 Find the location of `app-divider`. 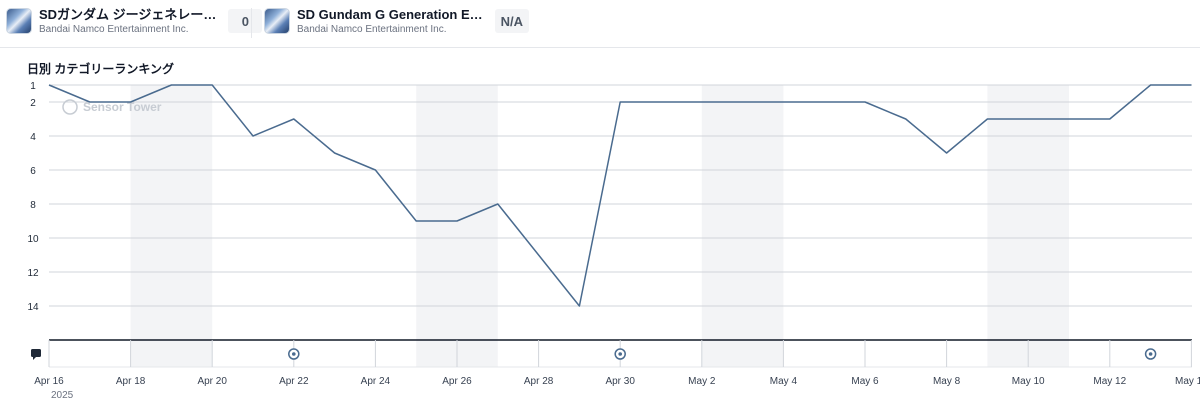

app-divider is located at coordinates (251, 23).